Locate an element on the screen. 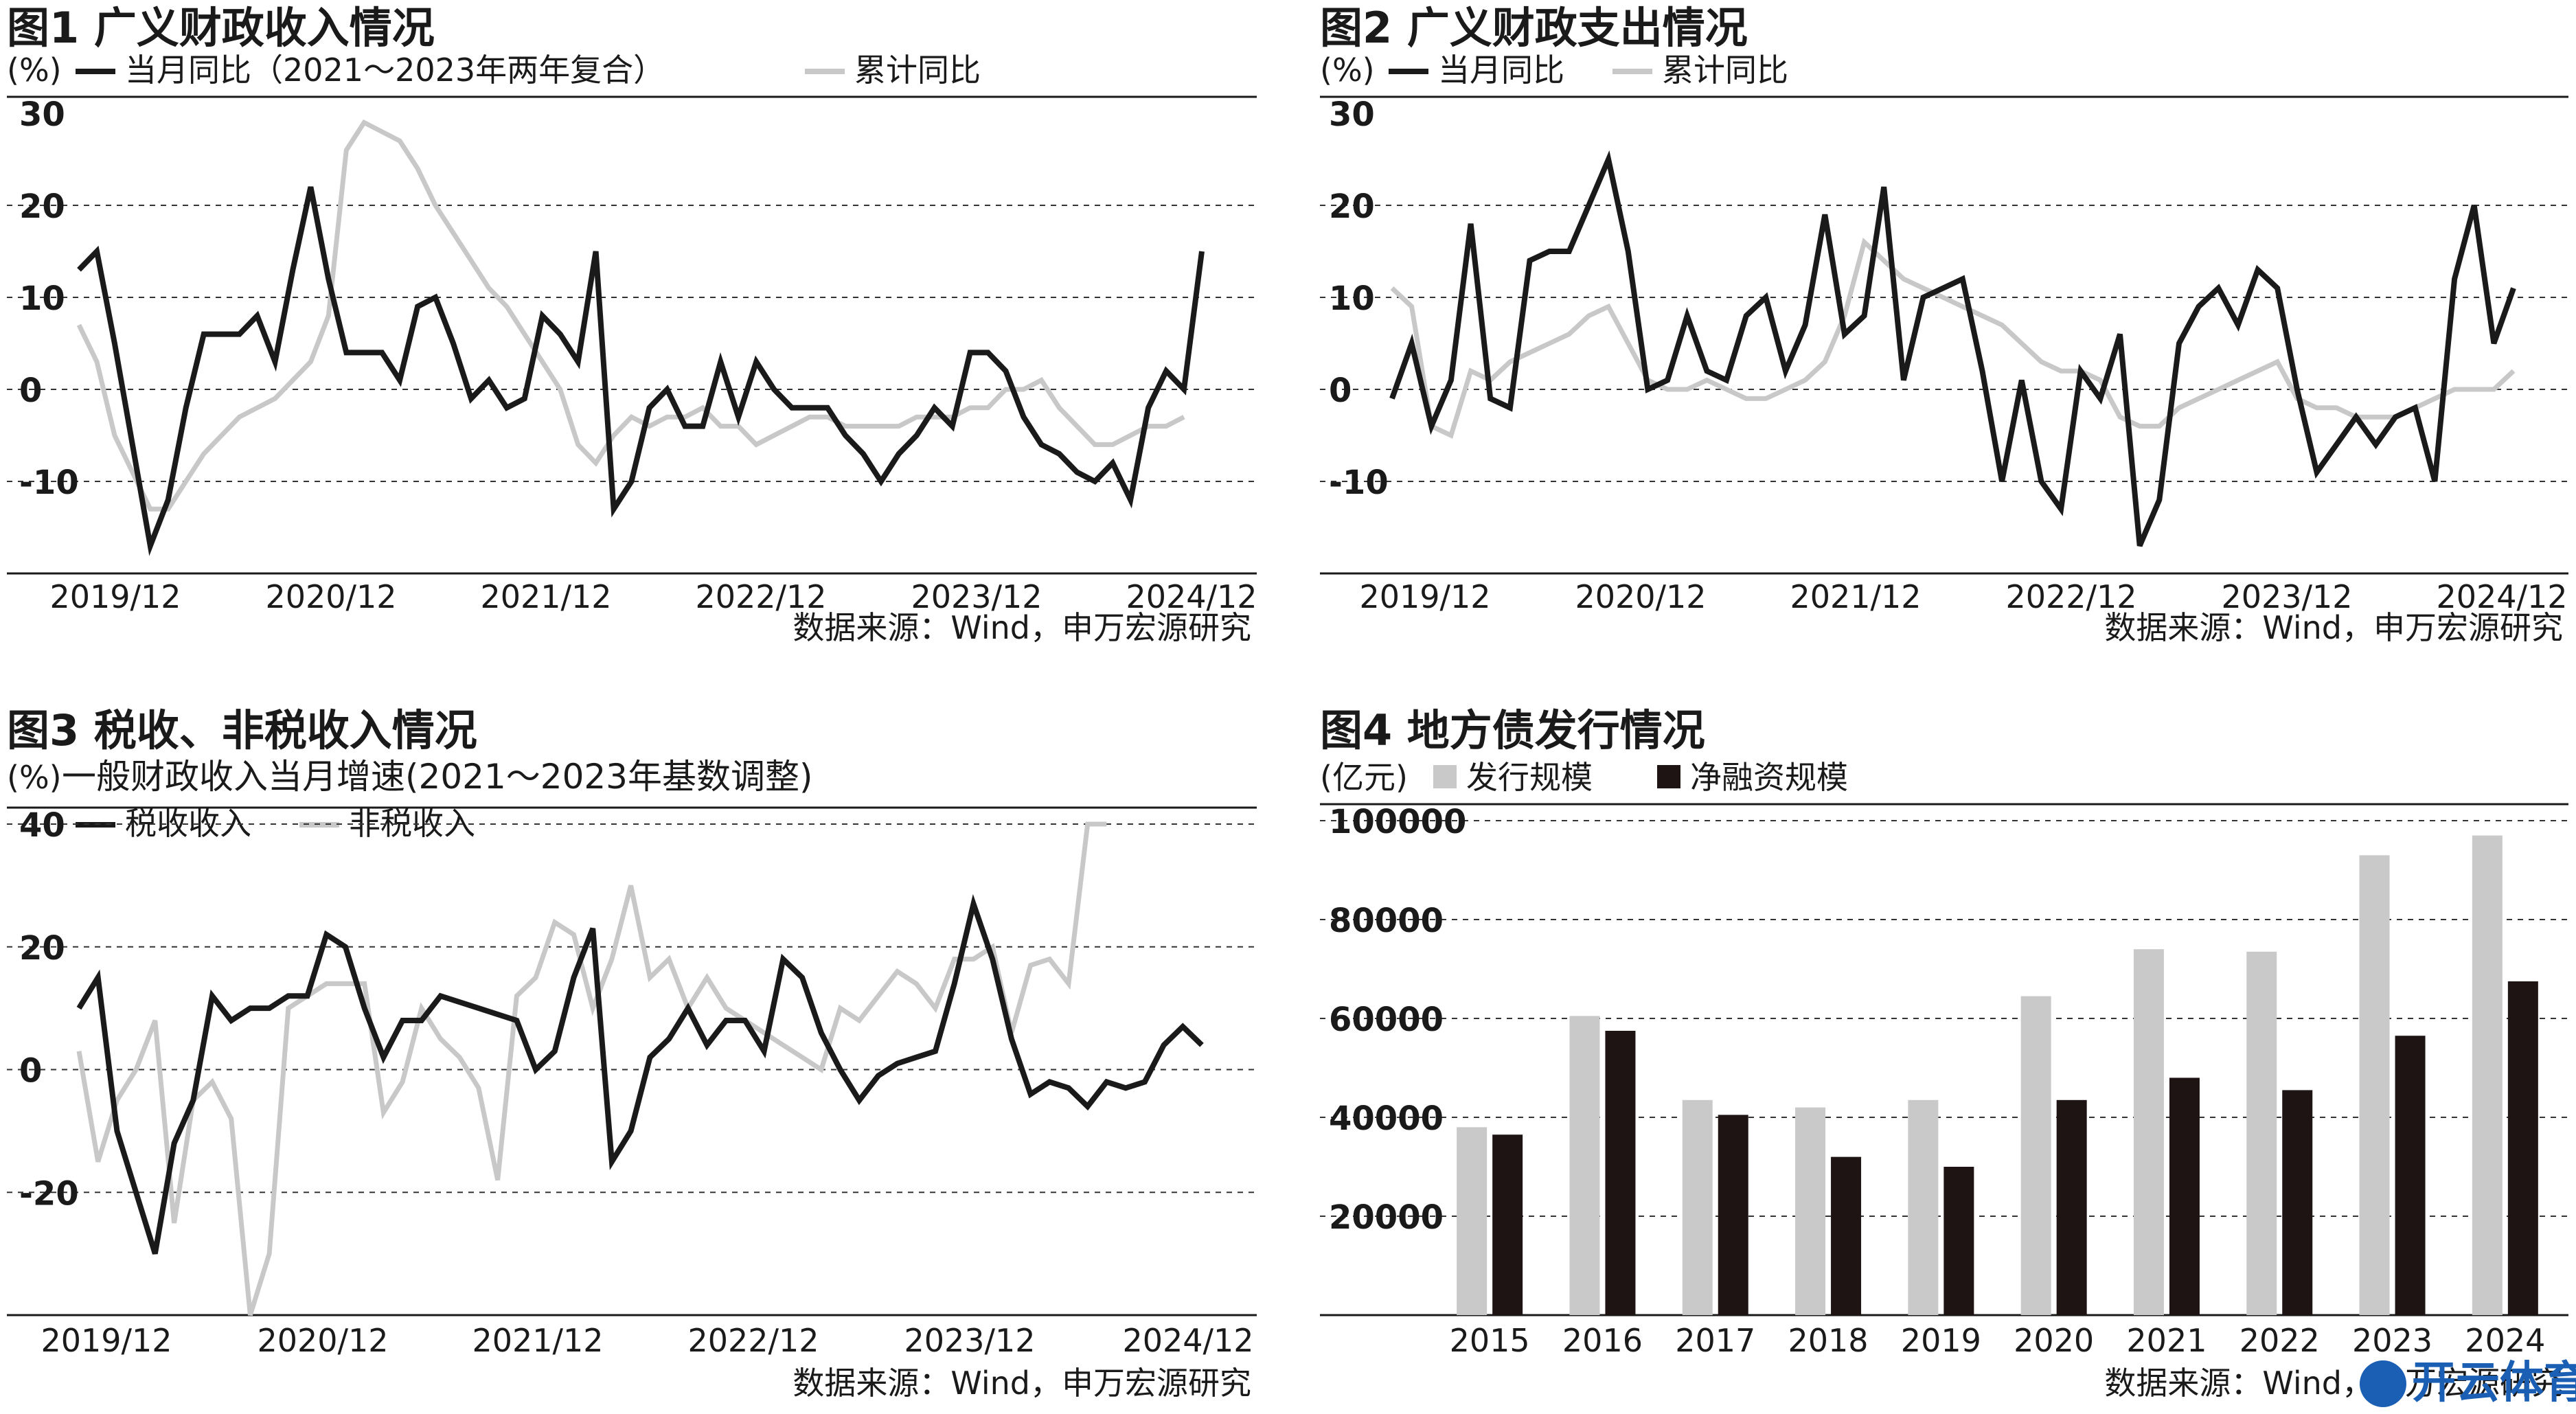  fig2-xtick-4: 2023/12 is located at coordinates (2286, 596).